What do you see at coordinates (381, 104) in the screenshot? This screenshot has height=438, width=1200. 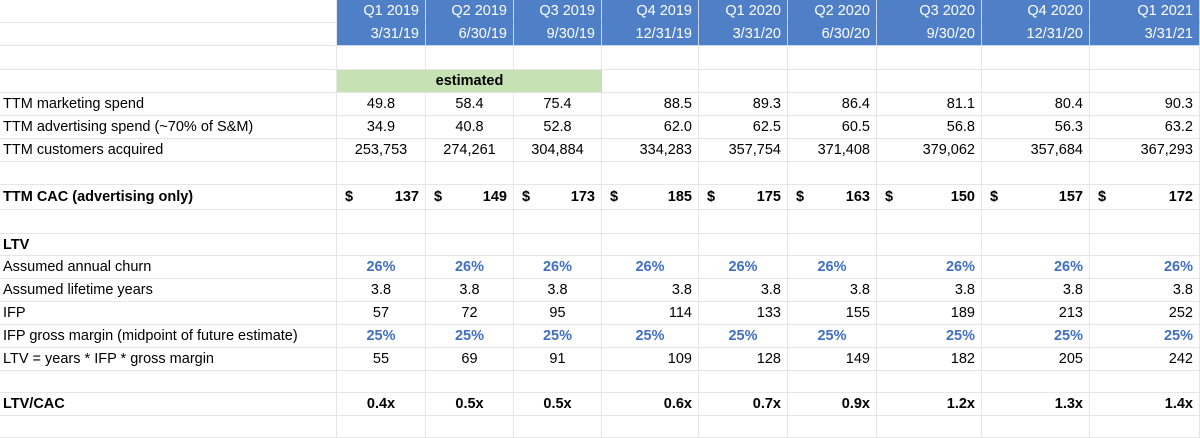 I see `cell-marketing: 49.8` at bounding box center [381, 104].